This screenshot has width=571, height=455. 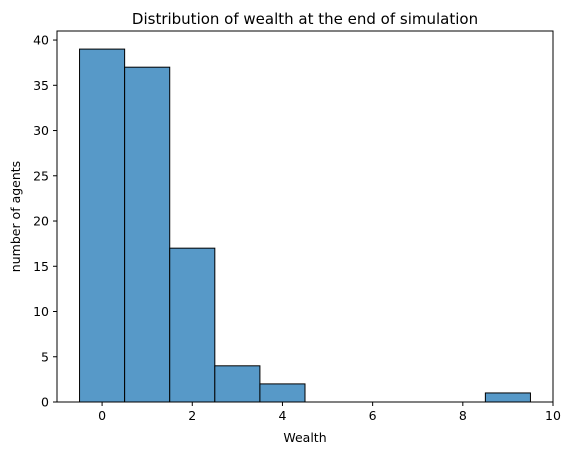 What do you see at coordinates (553, 415) in the screenshot?
I see `x-tick-label: 10` at bounding box center [553, 415].